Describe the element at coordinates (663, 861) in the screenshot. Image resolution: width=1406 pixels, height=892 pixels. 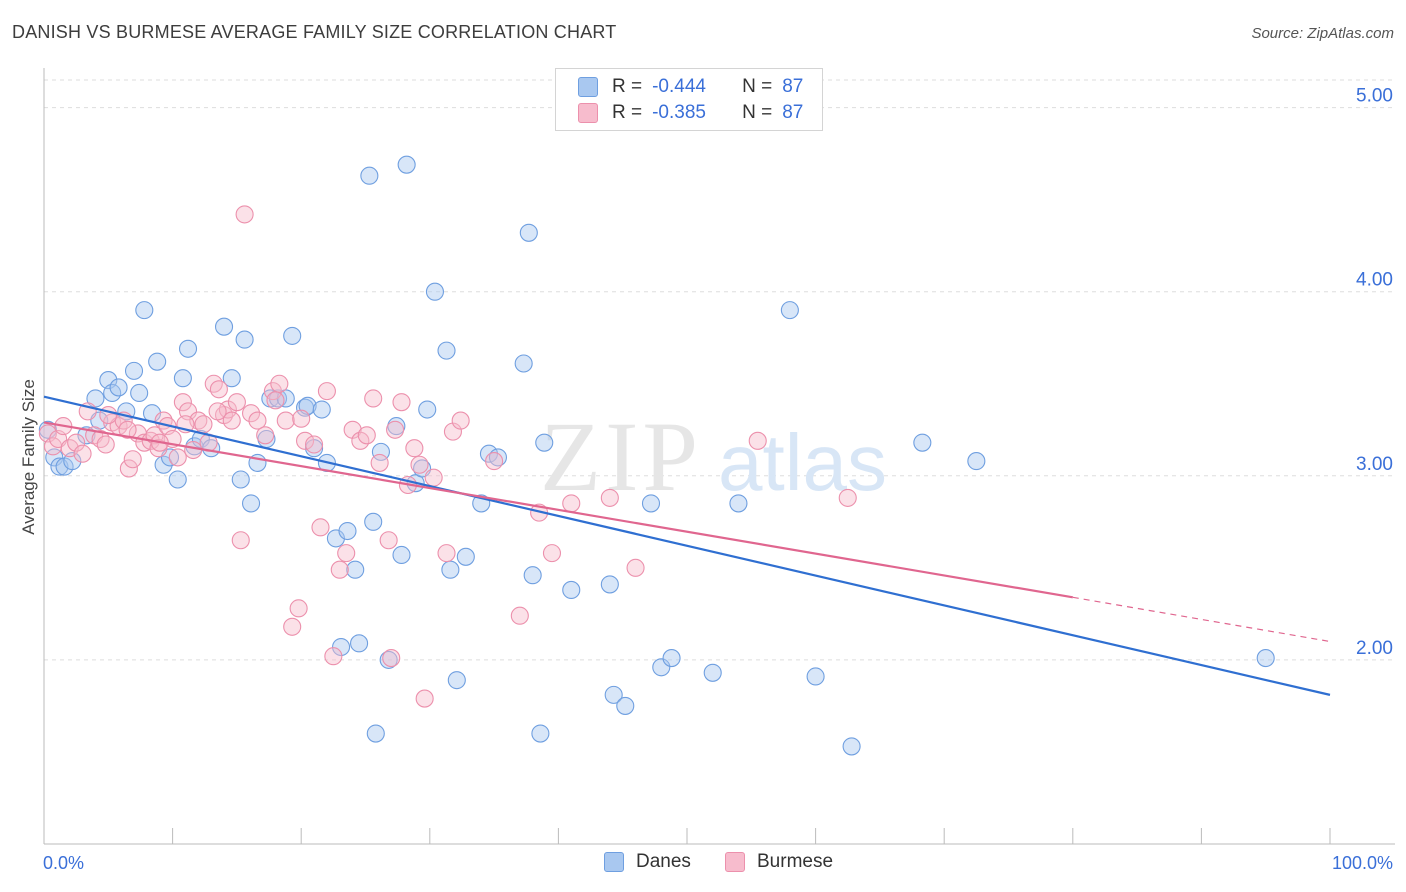
I see `legend-danes-label: Danes` at that location.